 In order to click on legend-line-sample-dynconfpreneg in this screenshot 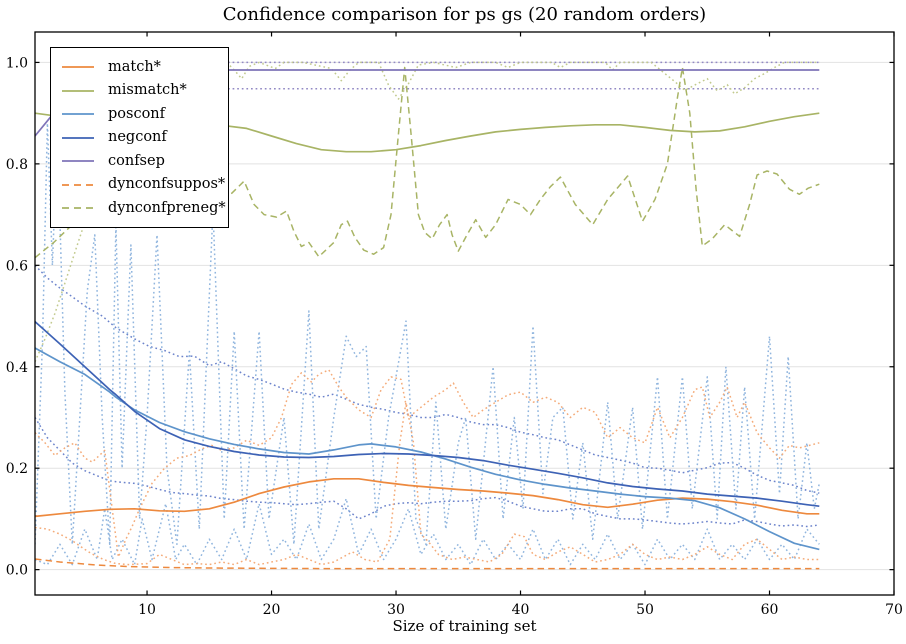, I will do `click(78, 208)`.